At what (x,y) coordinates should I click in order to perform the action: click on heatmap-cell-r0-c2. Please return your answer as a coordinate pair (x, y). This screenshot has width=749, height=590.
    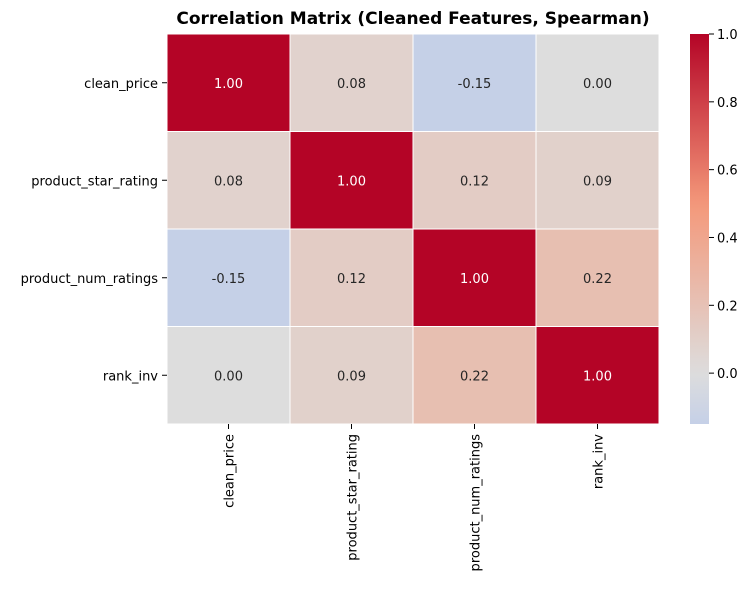
    Looking at the image, I should click on (474, 82).